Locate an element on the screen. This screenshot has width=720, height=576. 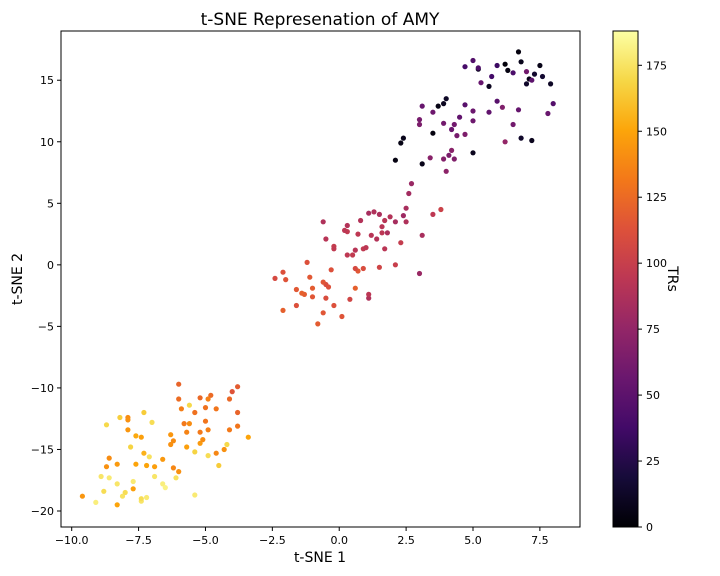
colorbar-label: TRs is located at coordinates (672, 278).